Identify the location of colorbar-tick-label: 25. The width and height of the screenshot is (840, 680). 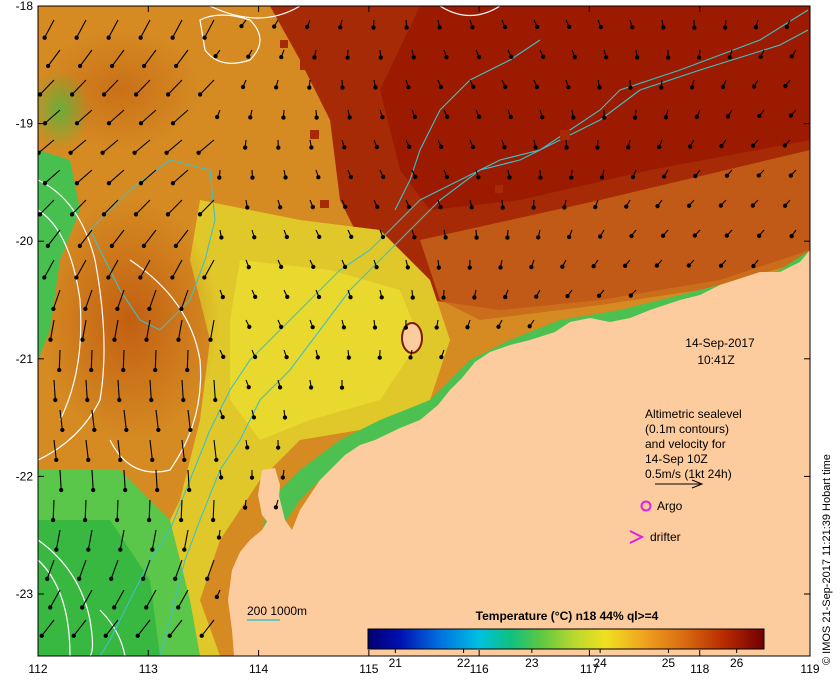
(669, 663).